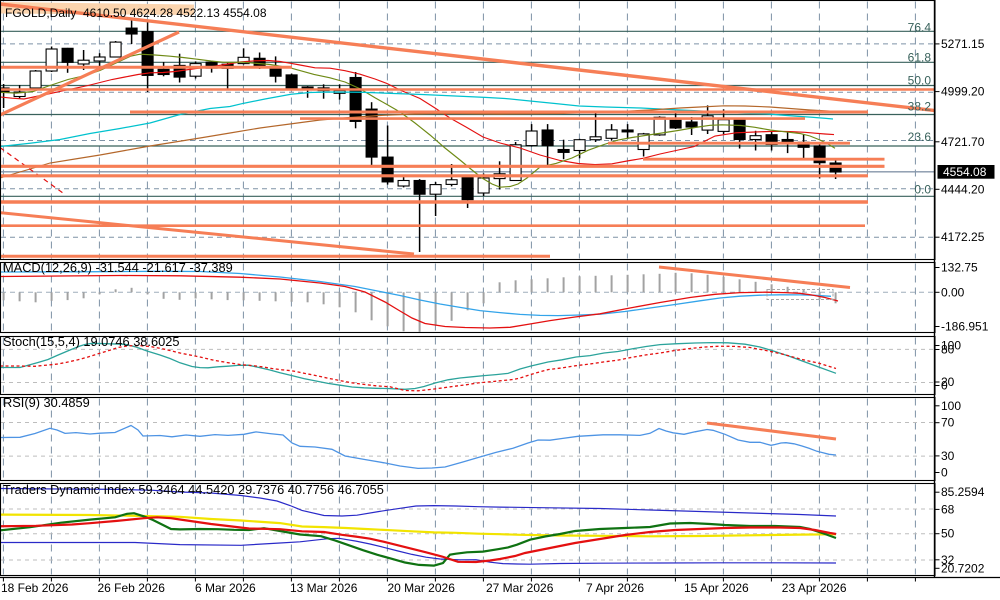 The height and width of the screenshot is (600, 1000). Describe the element at coordinates (948, 534) in the screenshot. I see `svg-text: 50` at that location.